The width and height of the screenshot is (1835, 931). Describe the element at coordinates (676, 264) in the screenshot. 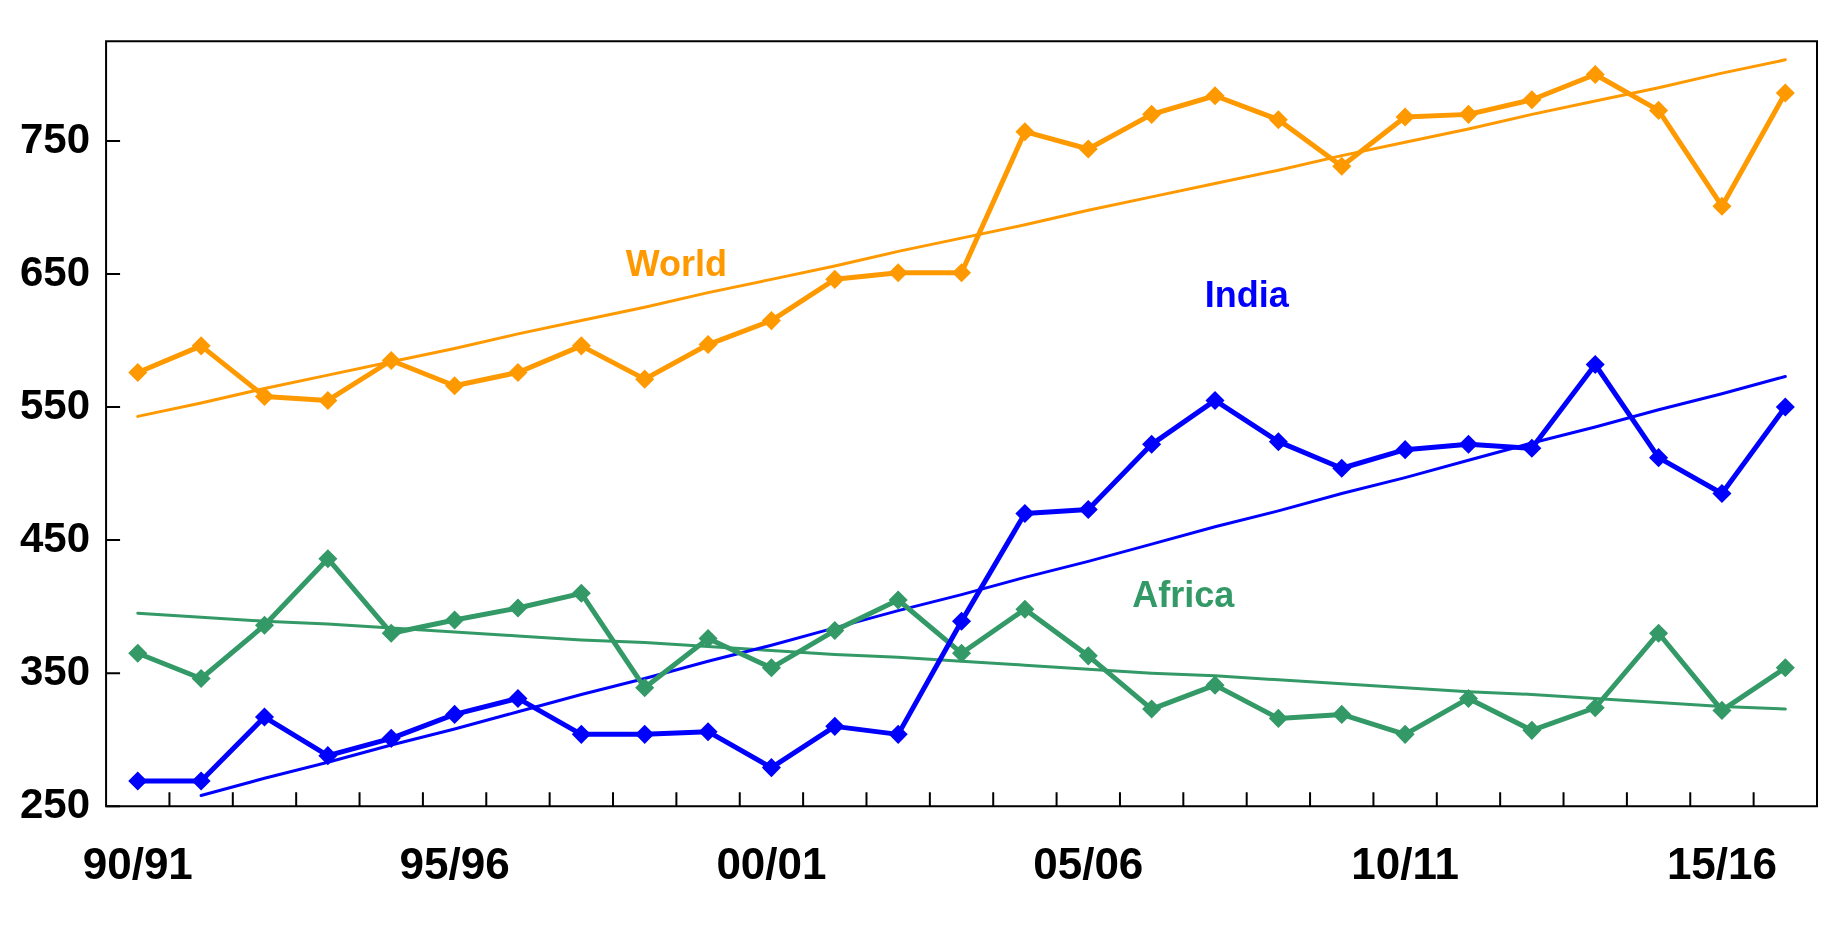

I see `series-label: World` at that location.